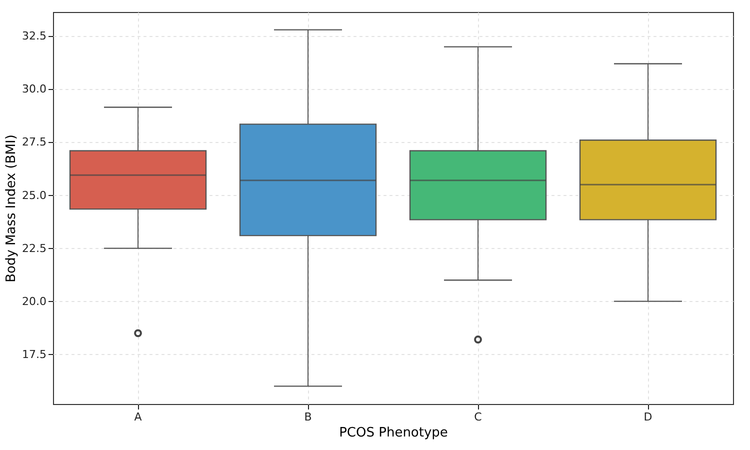 This screenshot has width=750, height=450. I want to click on y-tick-label: 20.0, so click(34, 301).